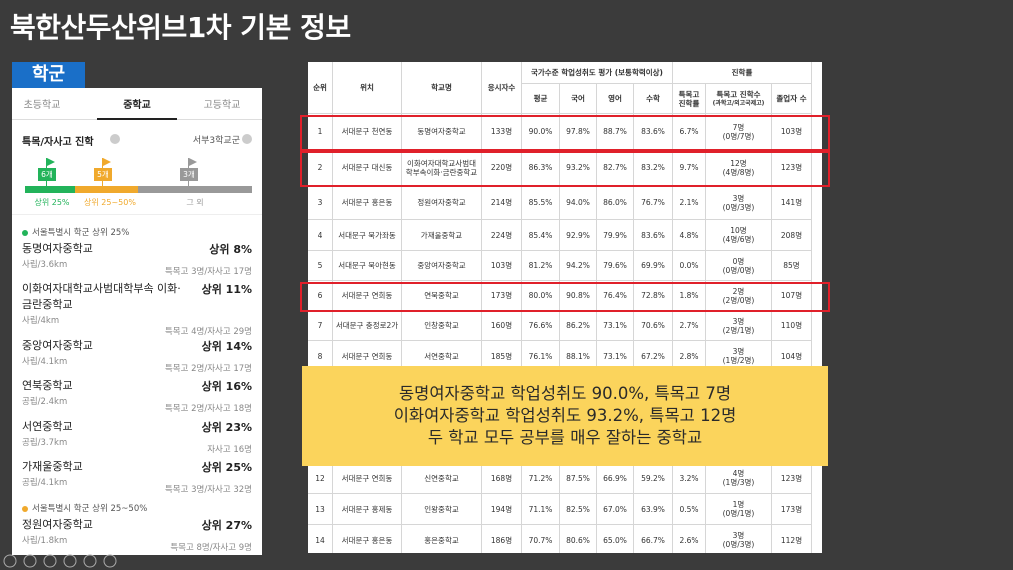 The height and width of the screenshot is (570, 1013). What do you see at coordinates (541, 99) in the screenshot?
I see `header-cell: 평균` at bounding box center [541, 99].